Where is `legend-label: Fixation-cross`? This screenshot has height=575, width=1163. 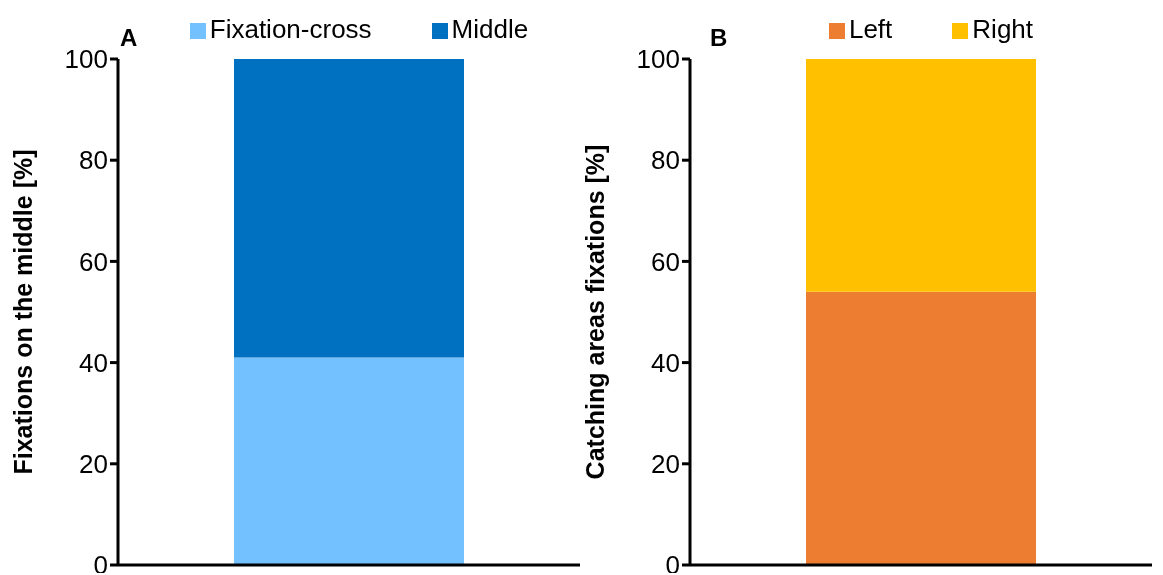
legend-label: Fixation-cross is located at coordinates (290, 29).